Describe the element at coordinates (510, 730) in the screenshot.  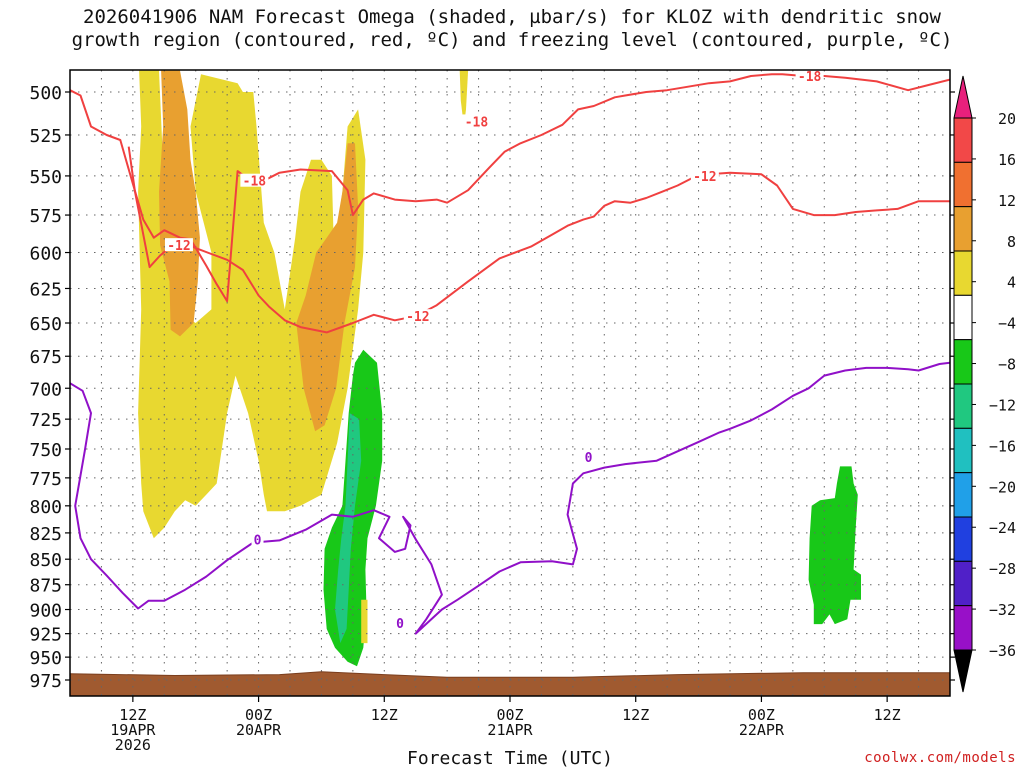
I see `x-tick-label: 21APR` at that location.